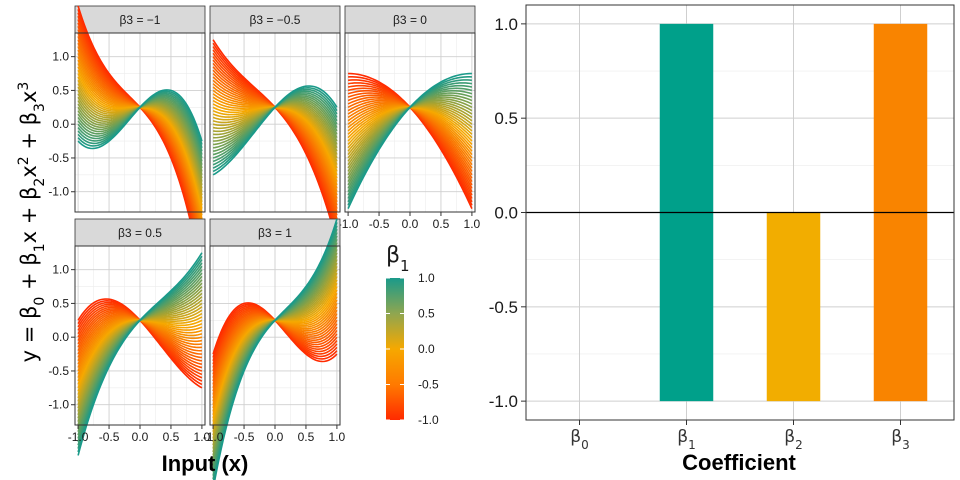  I want to click on facet-panel: β3 = 0 -1.0 -0.5 0.0 0.5 1.0, so click(409, 118).